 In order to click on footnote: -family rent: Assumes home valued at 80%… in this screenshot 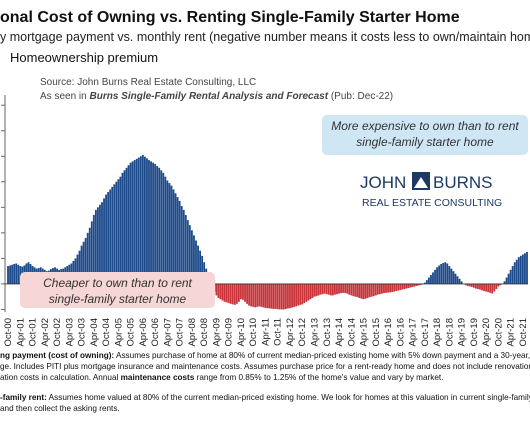, I will do `click(265, 397)`.